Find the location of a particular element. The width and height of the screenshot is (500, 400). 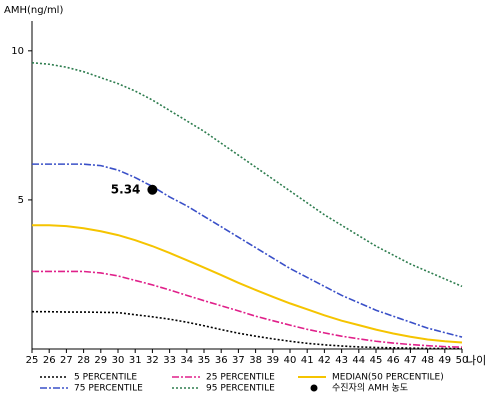

x-tick-label: 46 is located at coordinates (393, 360).